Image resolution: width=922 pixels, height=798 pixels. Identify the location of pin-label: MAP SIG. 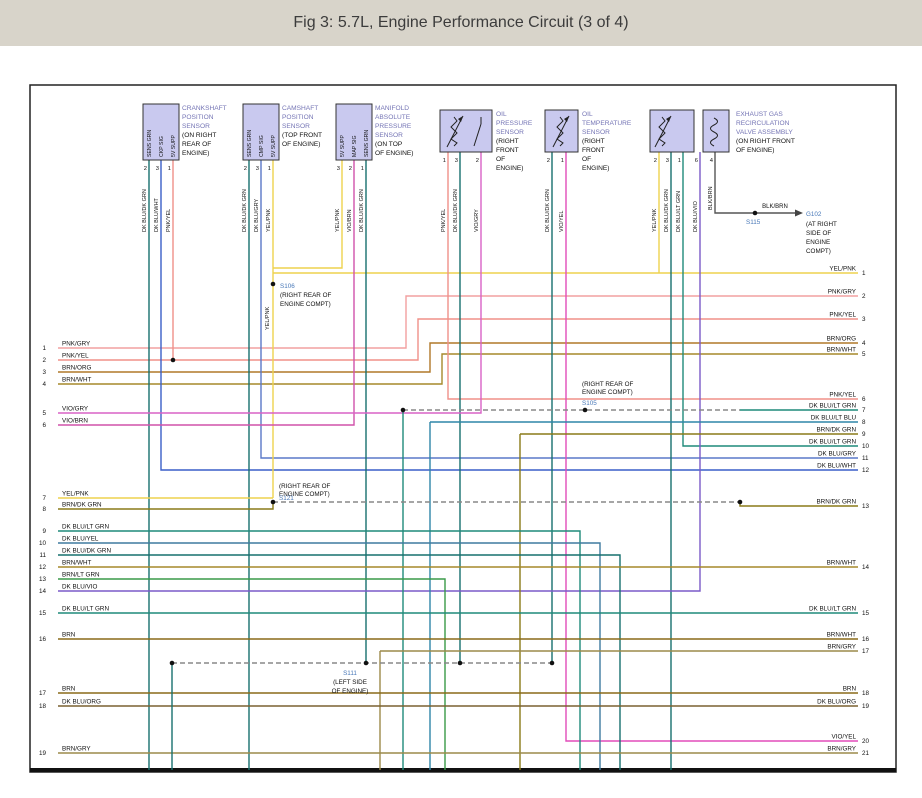
(355, 146).